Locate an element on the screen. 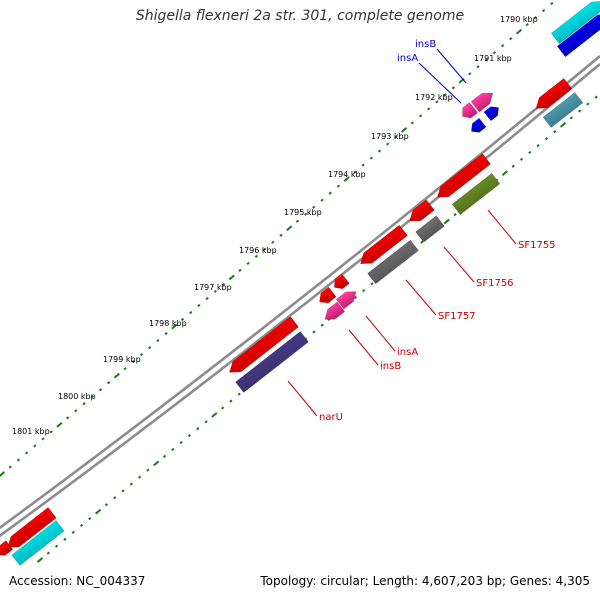 The image size is (600, 600). gene-label-sf1757: SF1757 is located at coordinates (457, 316).